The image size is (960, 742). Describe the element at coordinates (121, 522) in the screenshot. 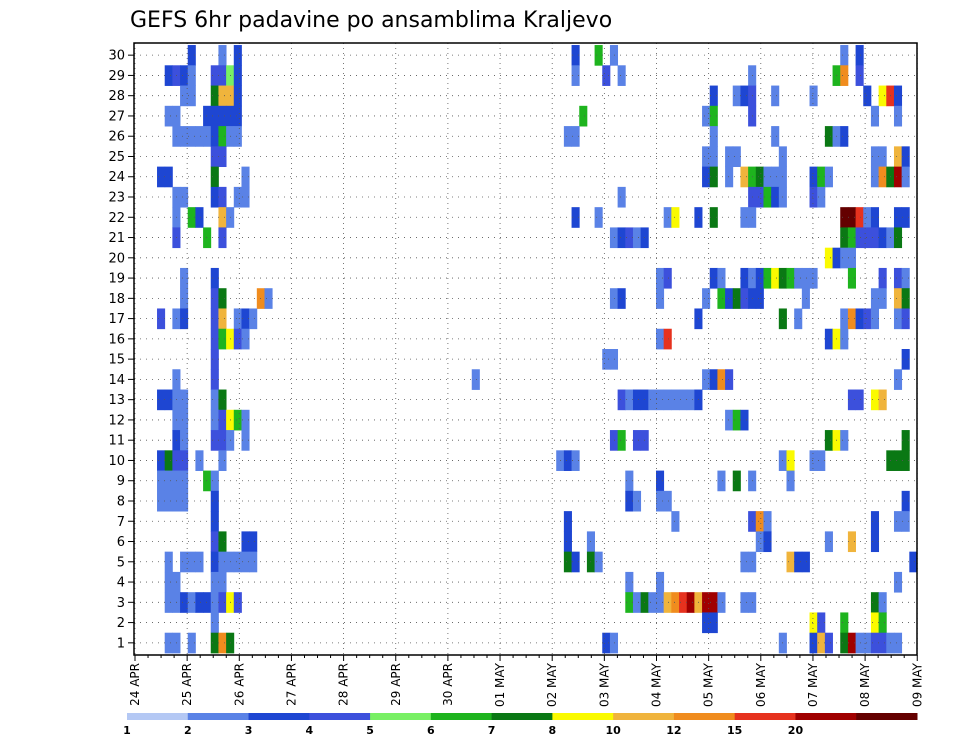

I see `y-tick-label: 7` at that location.